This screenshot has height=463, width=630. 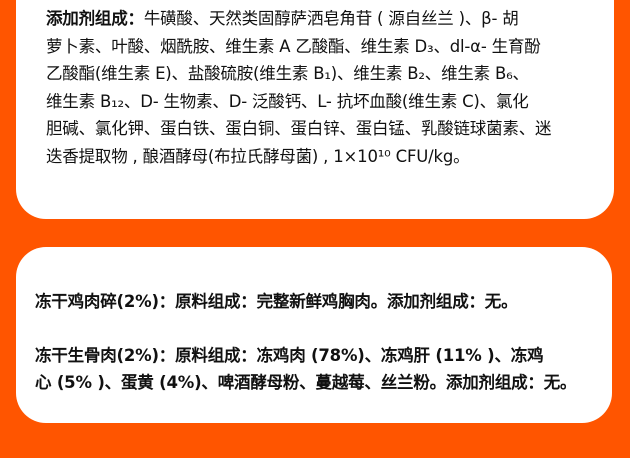 I want to click on additives-label: 添加剂组成：, so click(x=95, y=18).